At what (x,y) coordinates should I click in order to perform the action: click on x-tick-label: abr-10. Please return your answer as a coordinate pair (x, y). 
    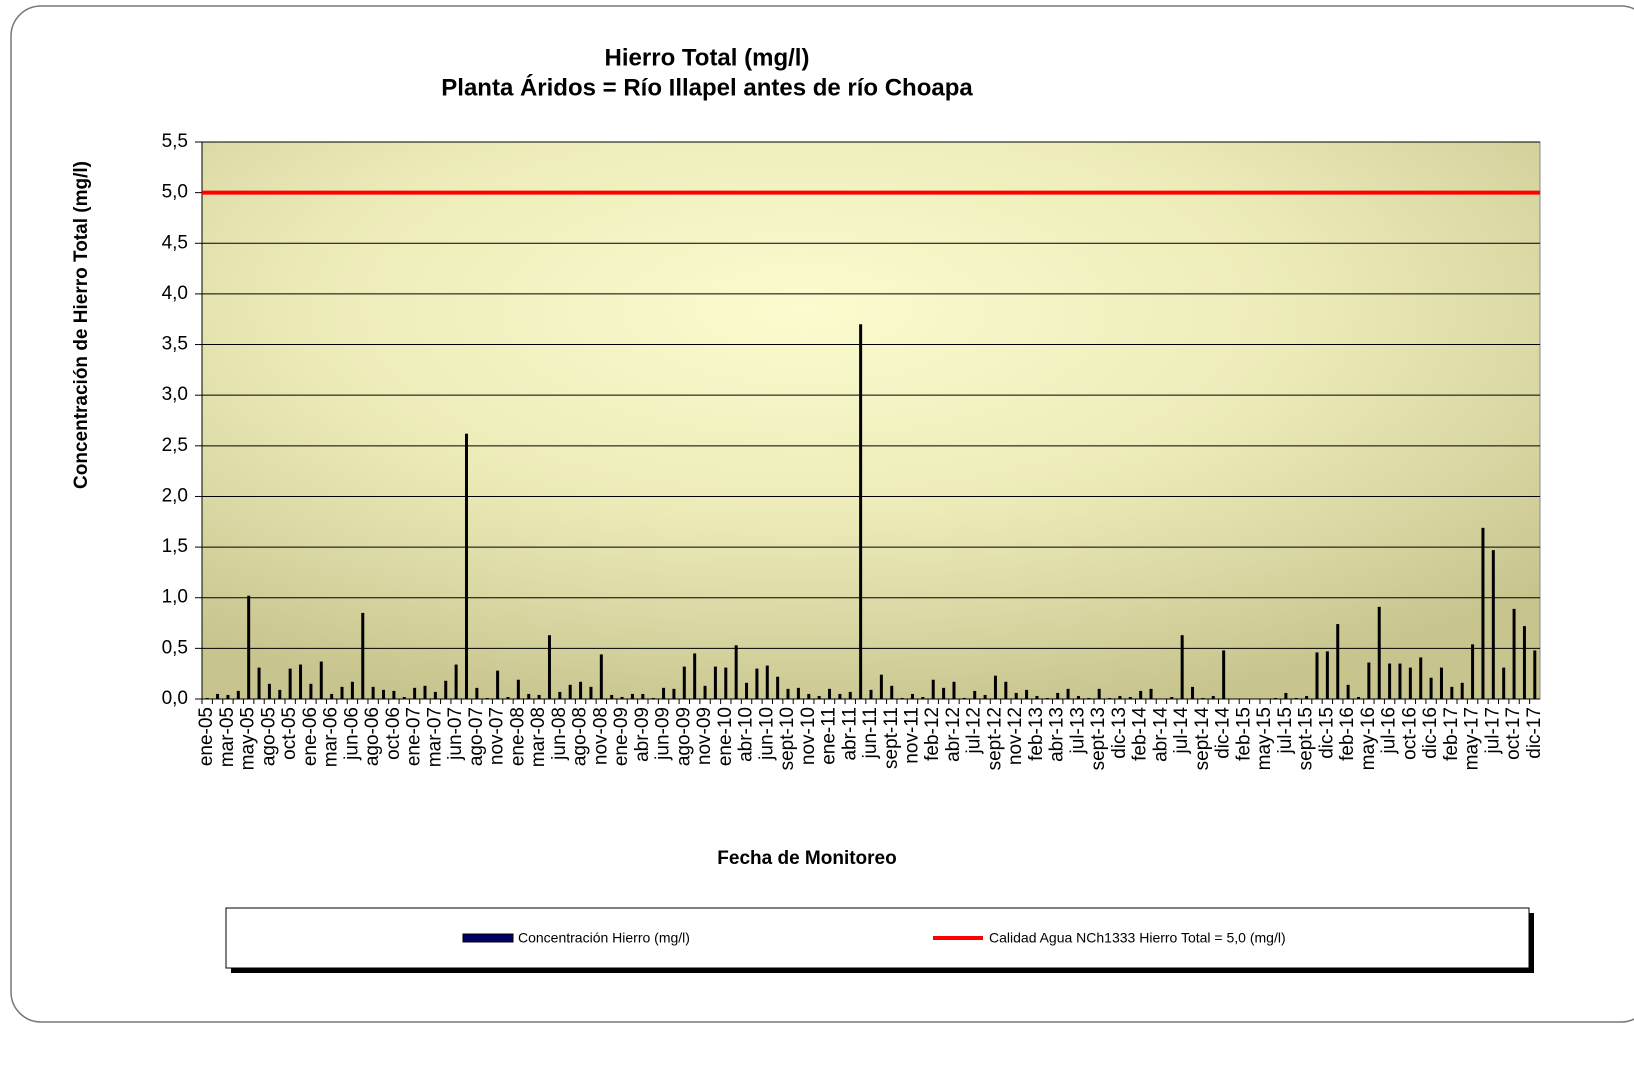
    Looking at the image, I should click on (746, 734).